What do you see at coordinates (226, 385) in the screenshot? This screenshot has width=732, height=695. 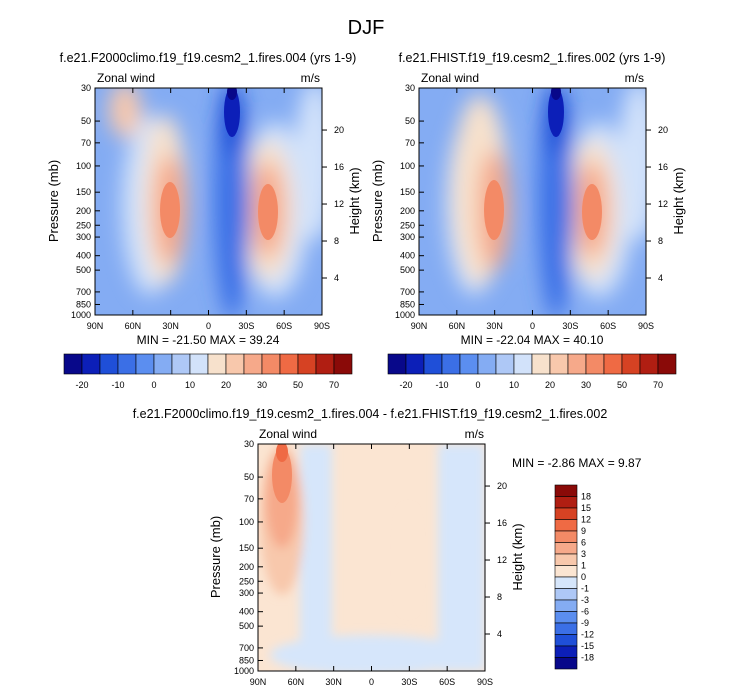 I see `colorbar-label: 20` at bounding box center [226, 385].